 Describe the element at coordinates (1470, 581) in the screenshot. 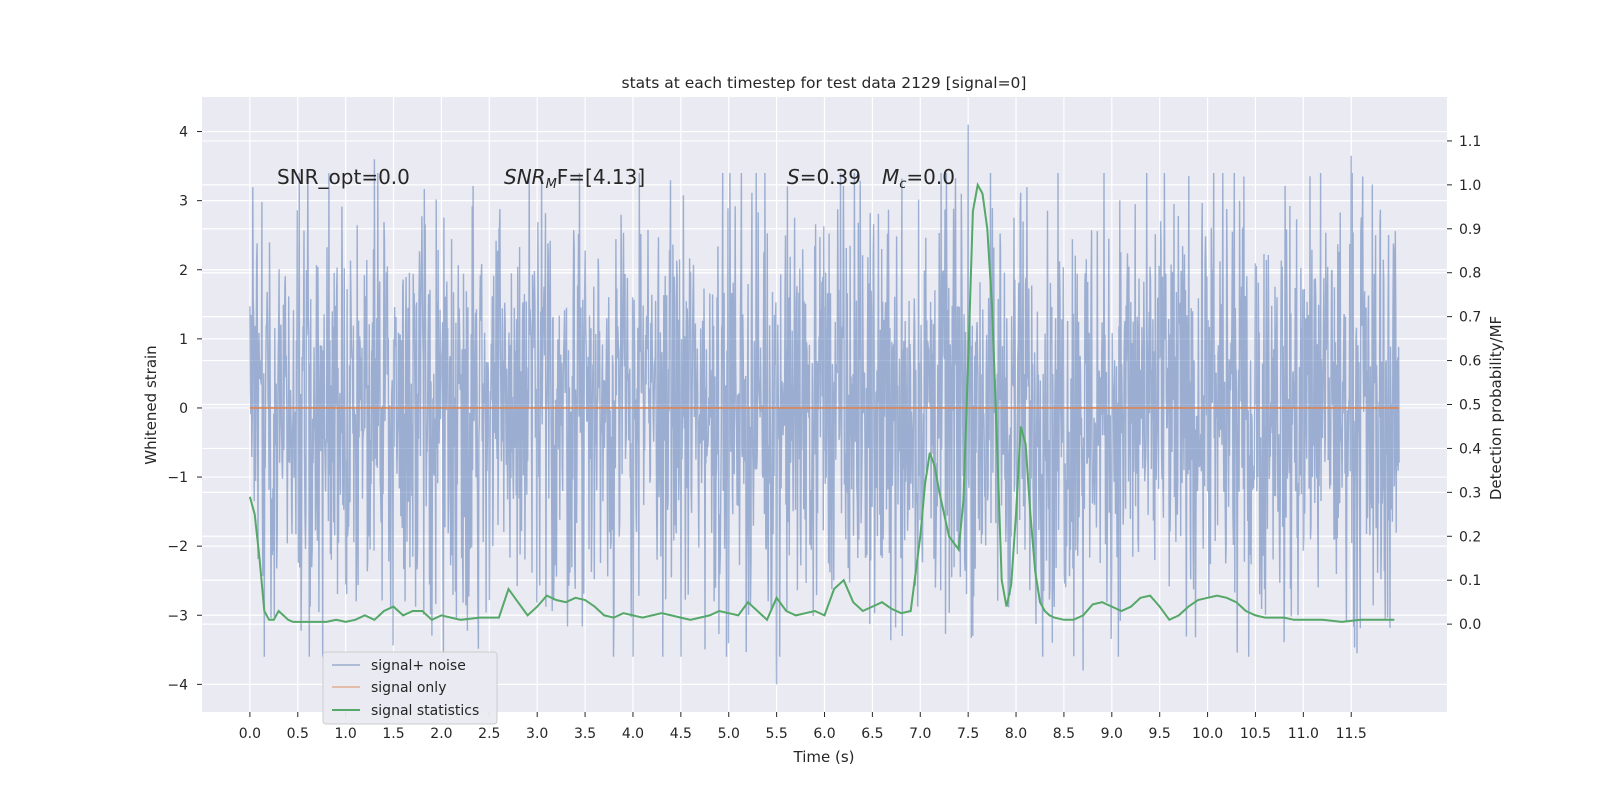

I see `y-right-tick-label: 0.1` at that location.